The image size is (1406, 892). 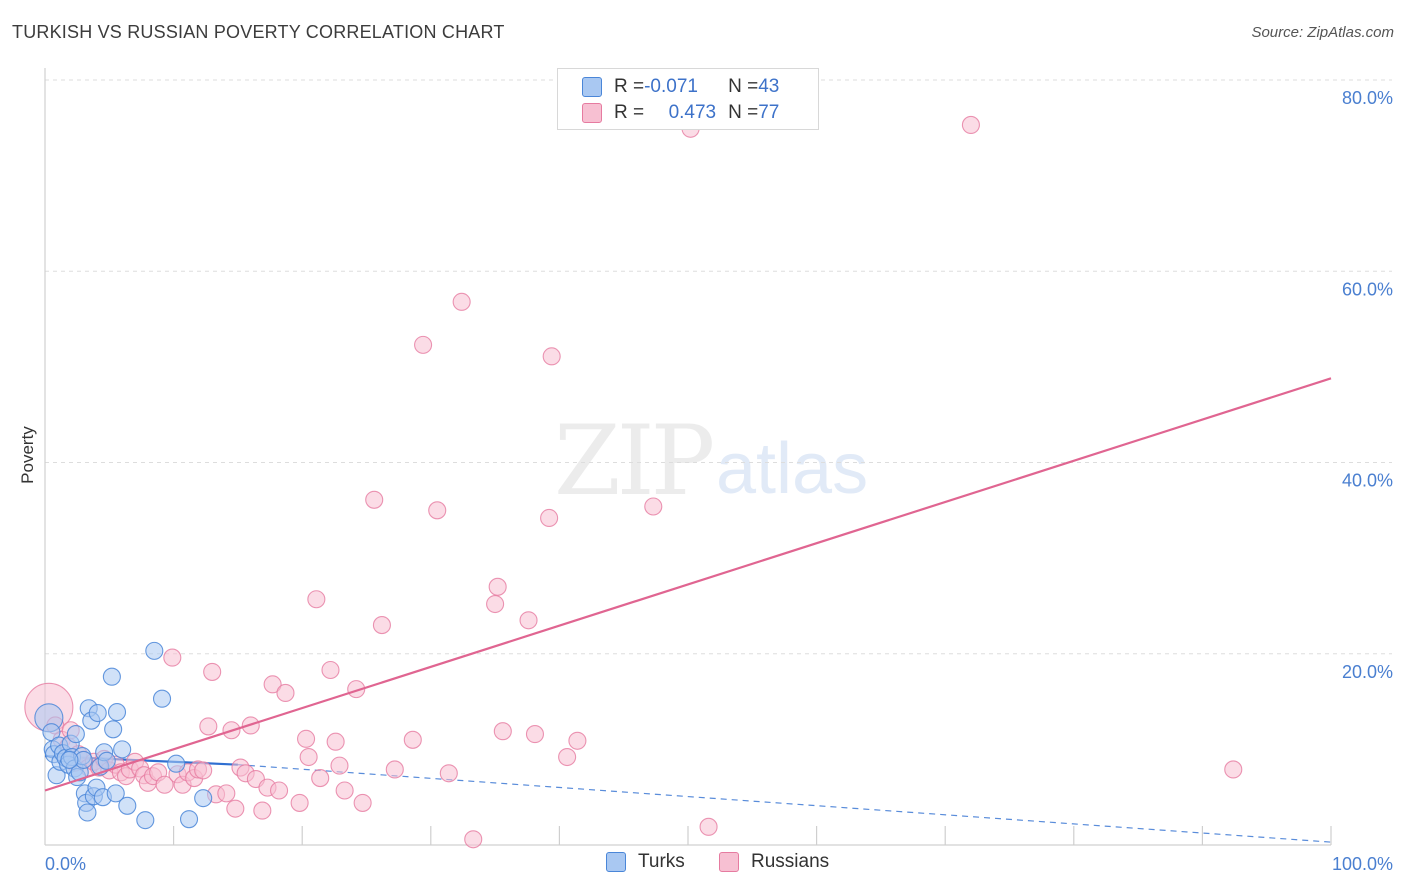 I want to click on russians-n-value: 77, so click(x=769, y=112).